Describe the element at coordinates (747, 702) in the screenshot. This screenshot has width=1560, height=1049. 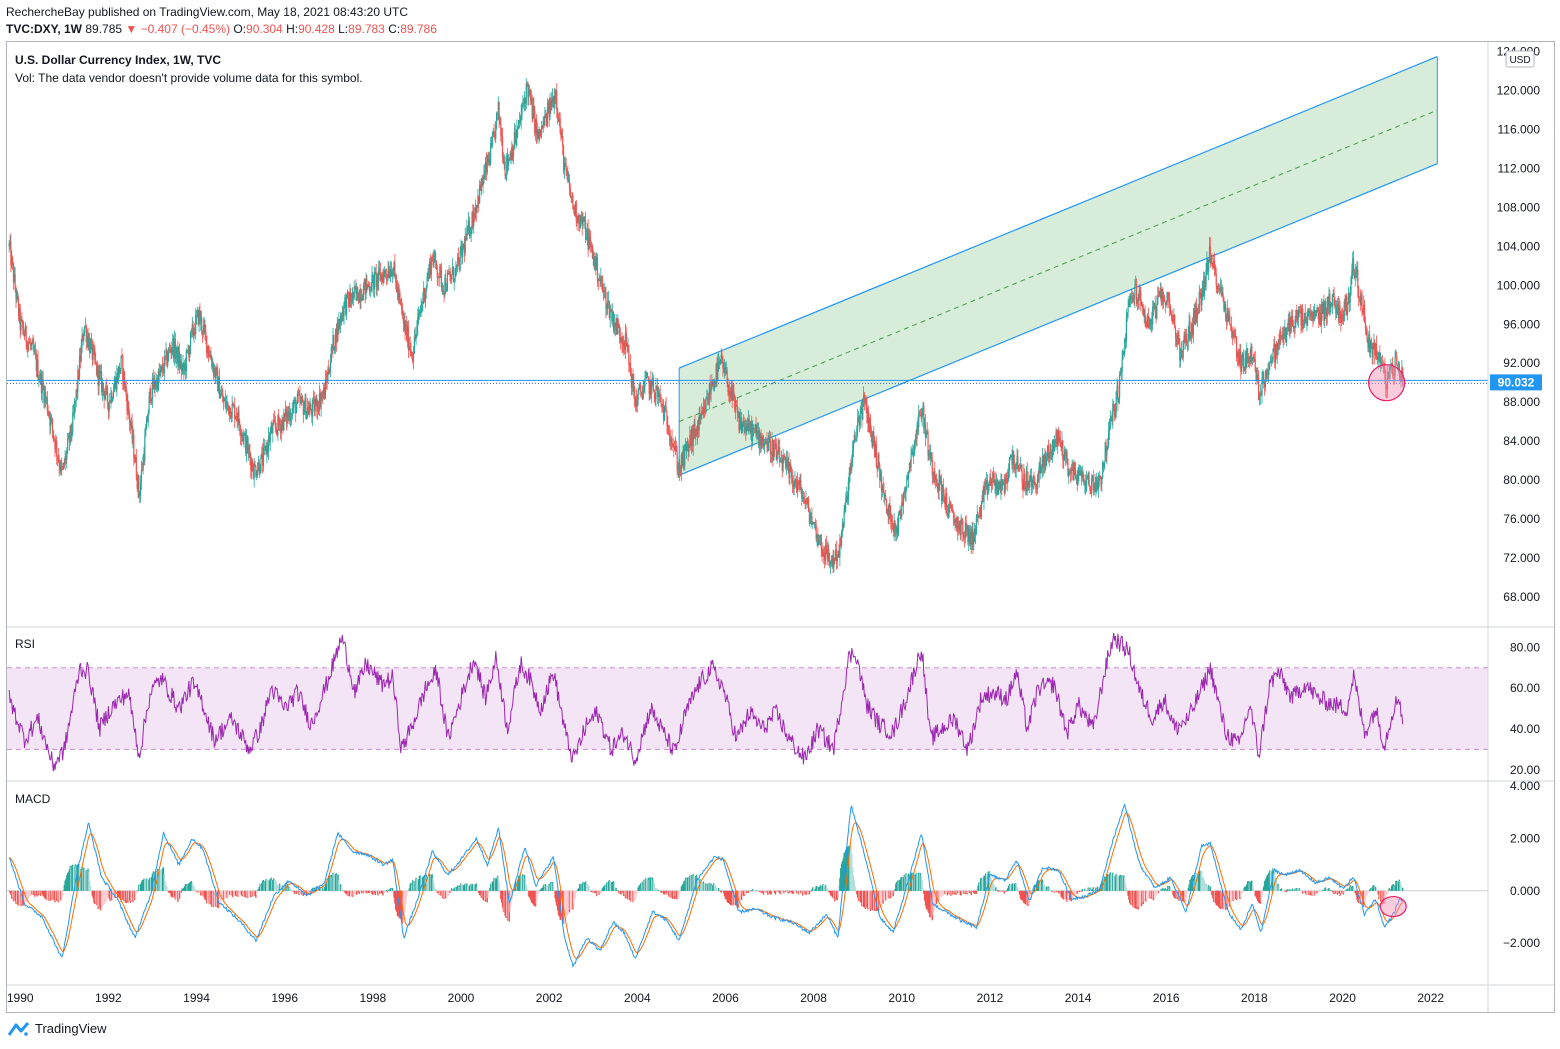
I see `rsi-pane` at that location.